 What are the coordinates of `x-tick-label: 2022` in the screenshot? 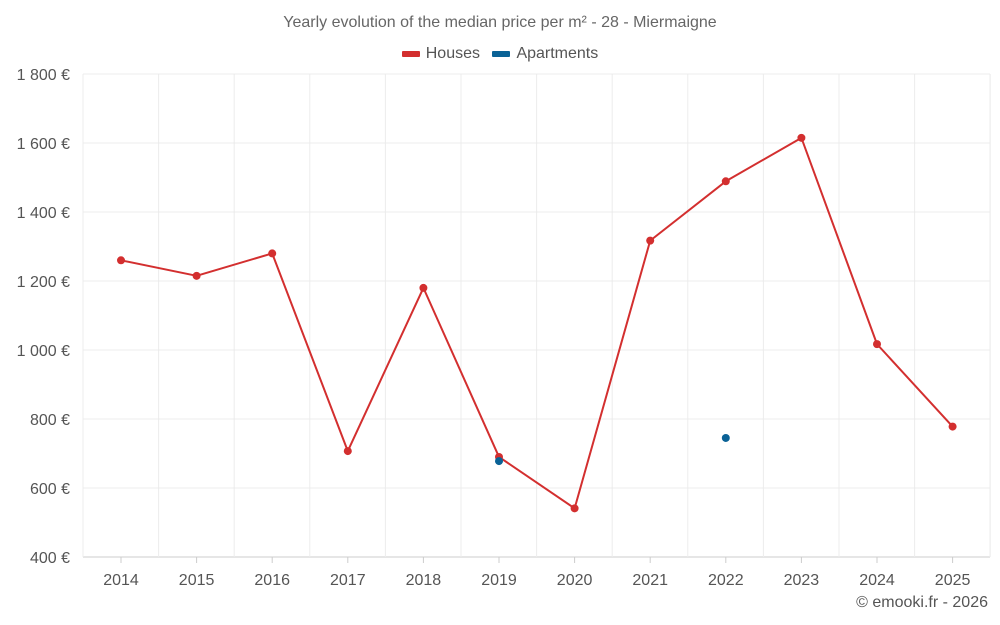 It's located at (726, 580).